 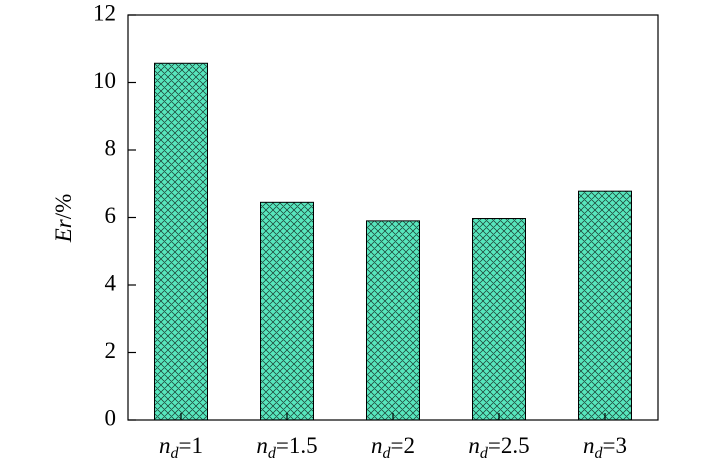 I want to click on x-tick-label: nd=2.5, so click(x=498, y=447).